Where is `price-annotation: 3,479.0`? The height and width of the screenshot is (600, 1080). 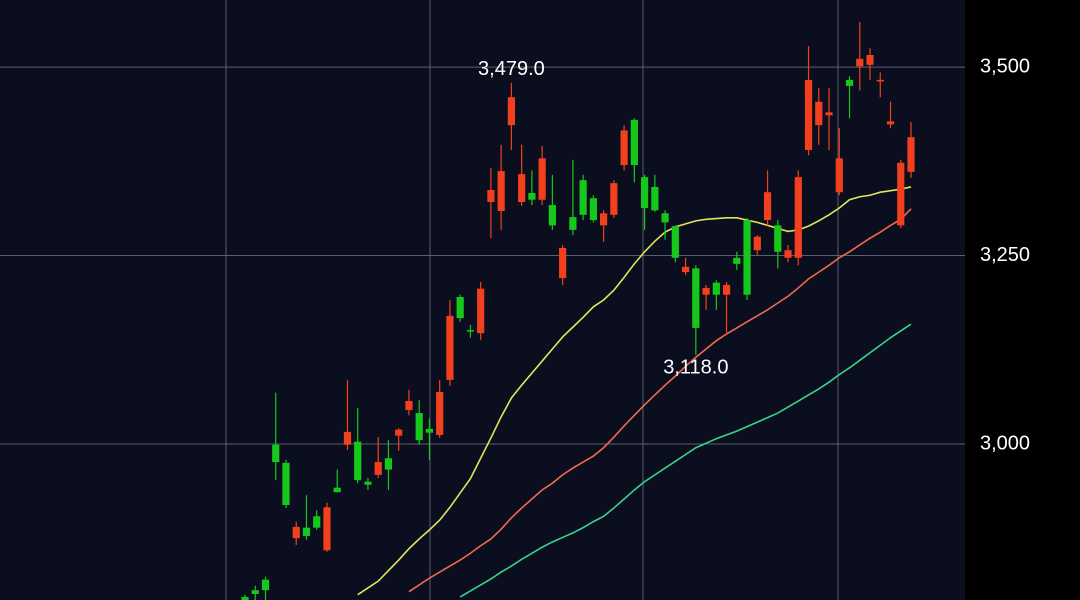
price-annotation: 3,479.0 is located at coordinates (511, 69).